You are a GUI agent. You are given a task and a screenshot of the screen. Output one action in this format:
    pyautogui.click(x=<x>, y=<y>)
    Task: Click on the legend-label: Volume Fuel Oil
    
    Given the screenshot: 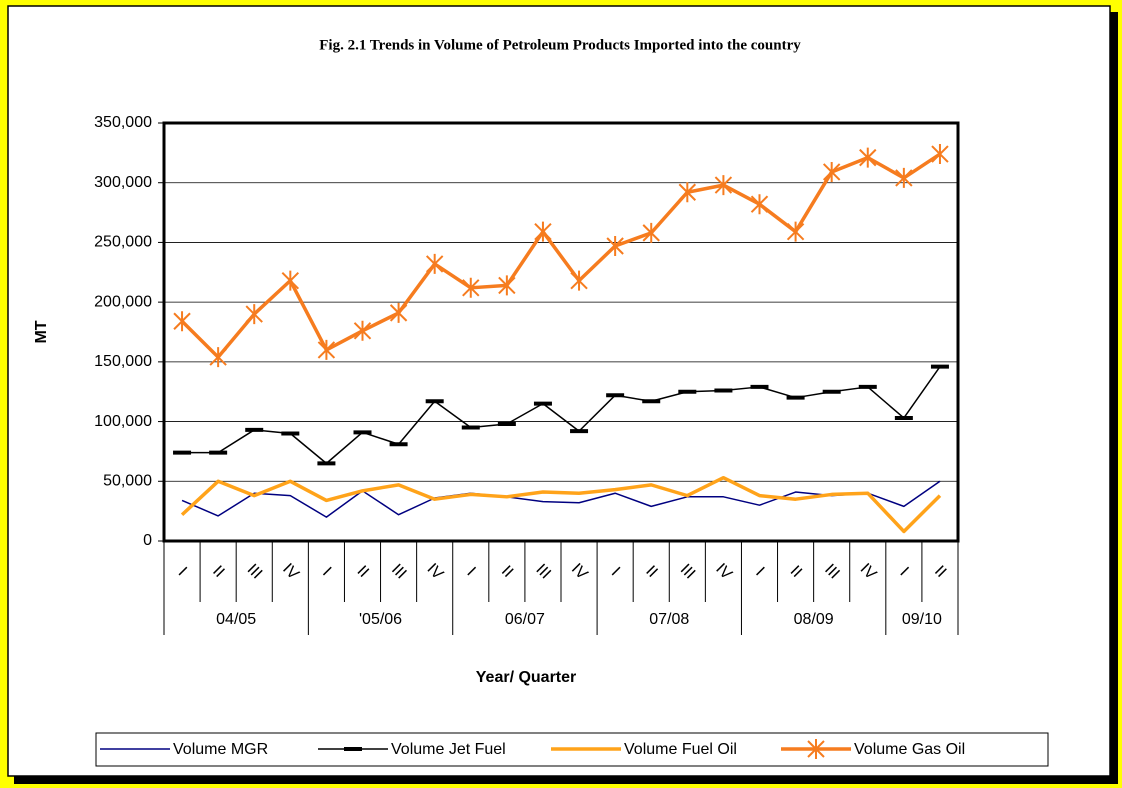 What is the action you would take?
    pyautogui.click(x=680, y=749)
    